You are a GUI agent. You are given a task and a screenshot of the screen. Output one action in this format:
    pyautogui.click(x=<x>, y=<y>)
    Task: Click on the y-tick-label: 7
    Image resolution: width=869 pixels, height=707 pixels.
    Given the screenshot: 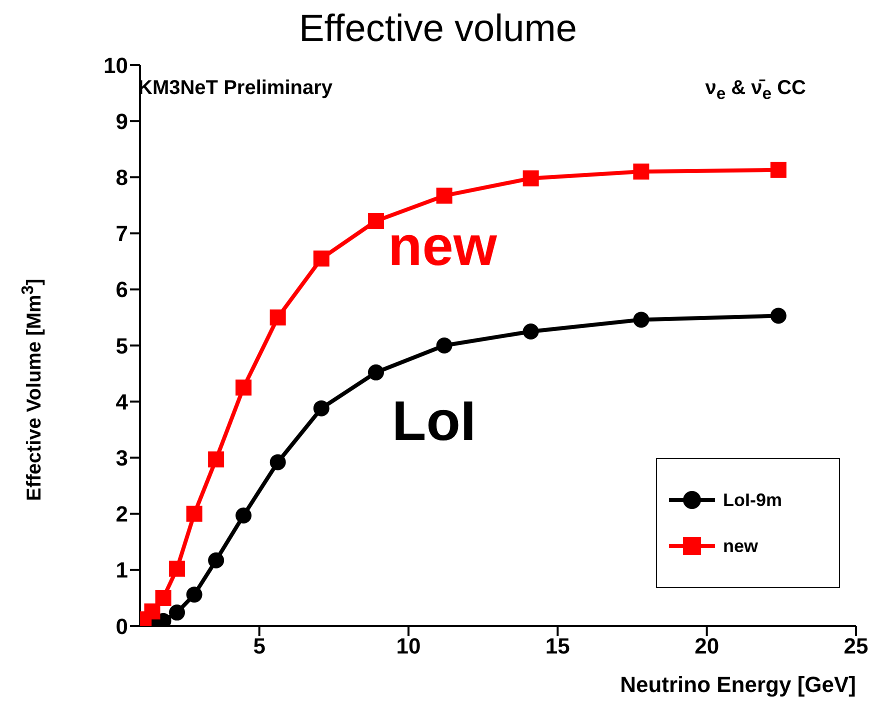 What is the action you would take?
    pyautogui.click(x=122, y=233)
    